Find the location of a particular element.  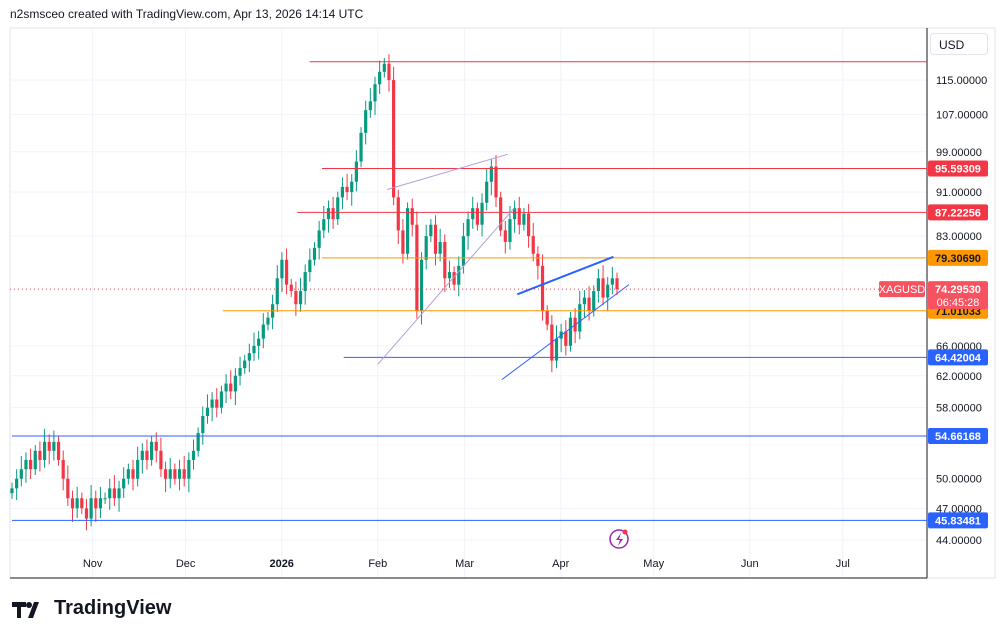

y-tick-label: 44.00000 is located at coordinates (959, 541).